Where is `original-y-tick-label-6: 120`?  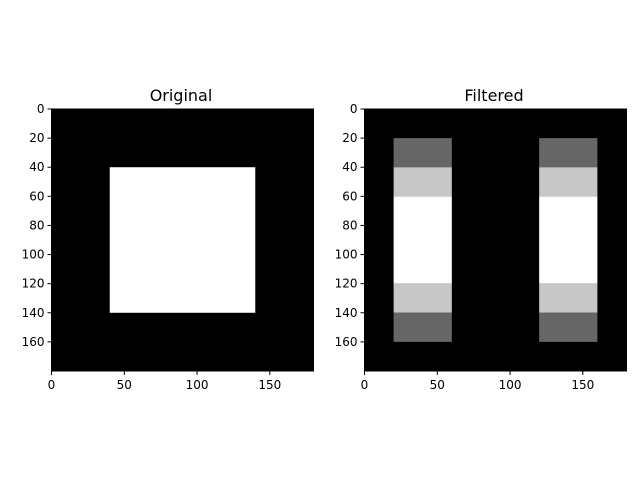 original-y-tick-label-6: 120 is located at coordinates (33, 284).